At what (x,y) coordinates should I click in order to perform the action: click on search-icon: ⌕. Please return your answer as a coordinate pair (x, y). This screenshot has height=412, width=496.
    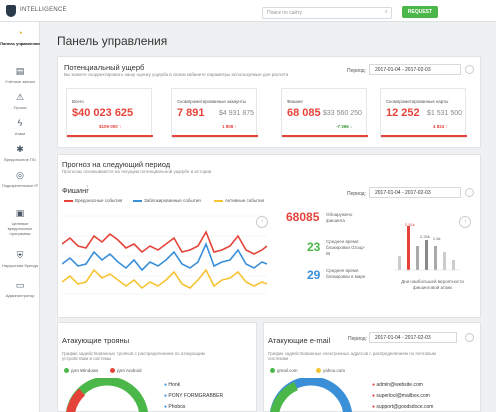
    Looking at the image, I should click on (386, 12).